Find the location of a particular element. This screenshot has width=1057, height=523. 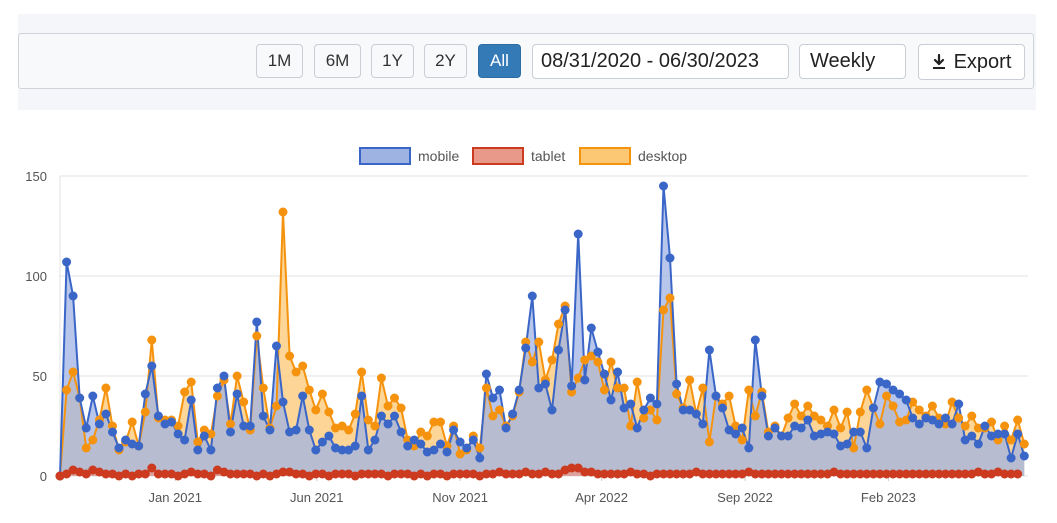

interval-select: Weekly is located at coordinates (852, 61).